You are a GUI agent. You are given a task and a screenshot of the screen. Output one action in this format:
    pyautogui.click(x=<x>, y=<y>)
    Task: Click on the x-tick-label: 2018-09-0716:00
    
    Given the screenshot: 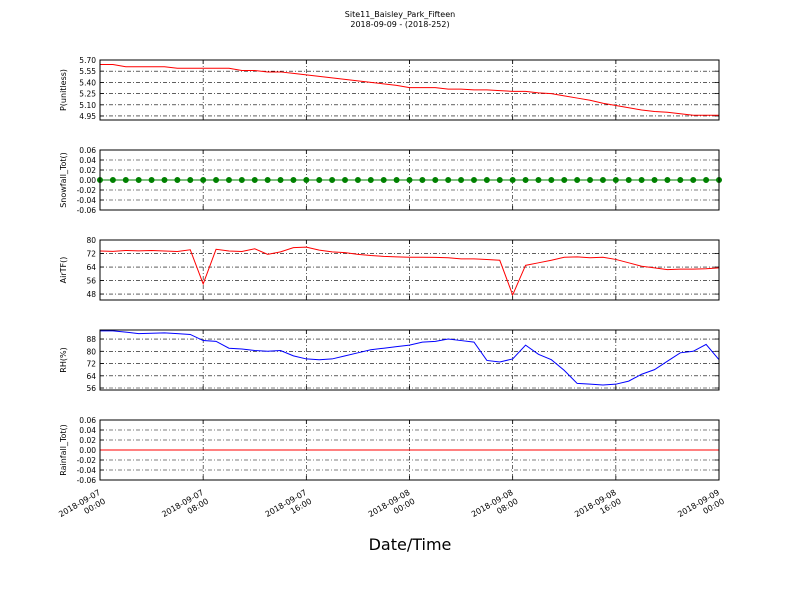 What is the action you would take?
    pyautogui.click(x=289, y=508)
    